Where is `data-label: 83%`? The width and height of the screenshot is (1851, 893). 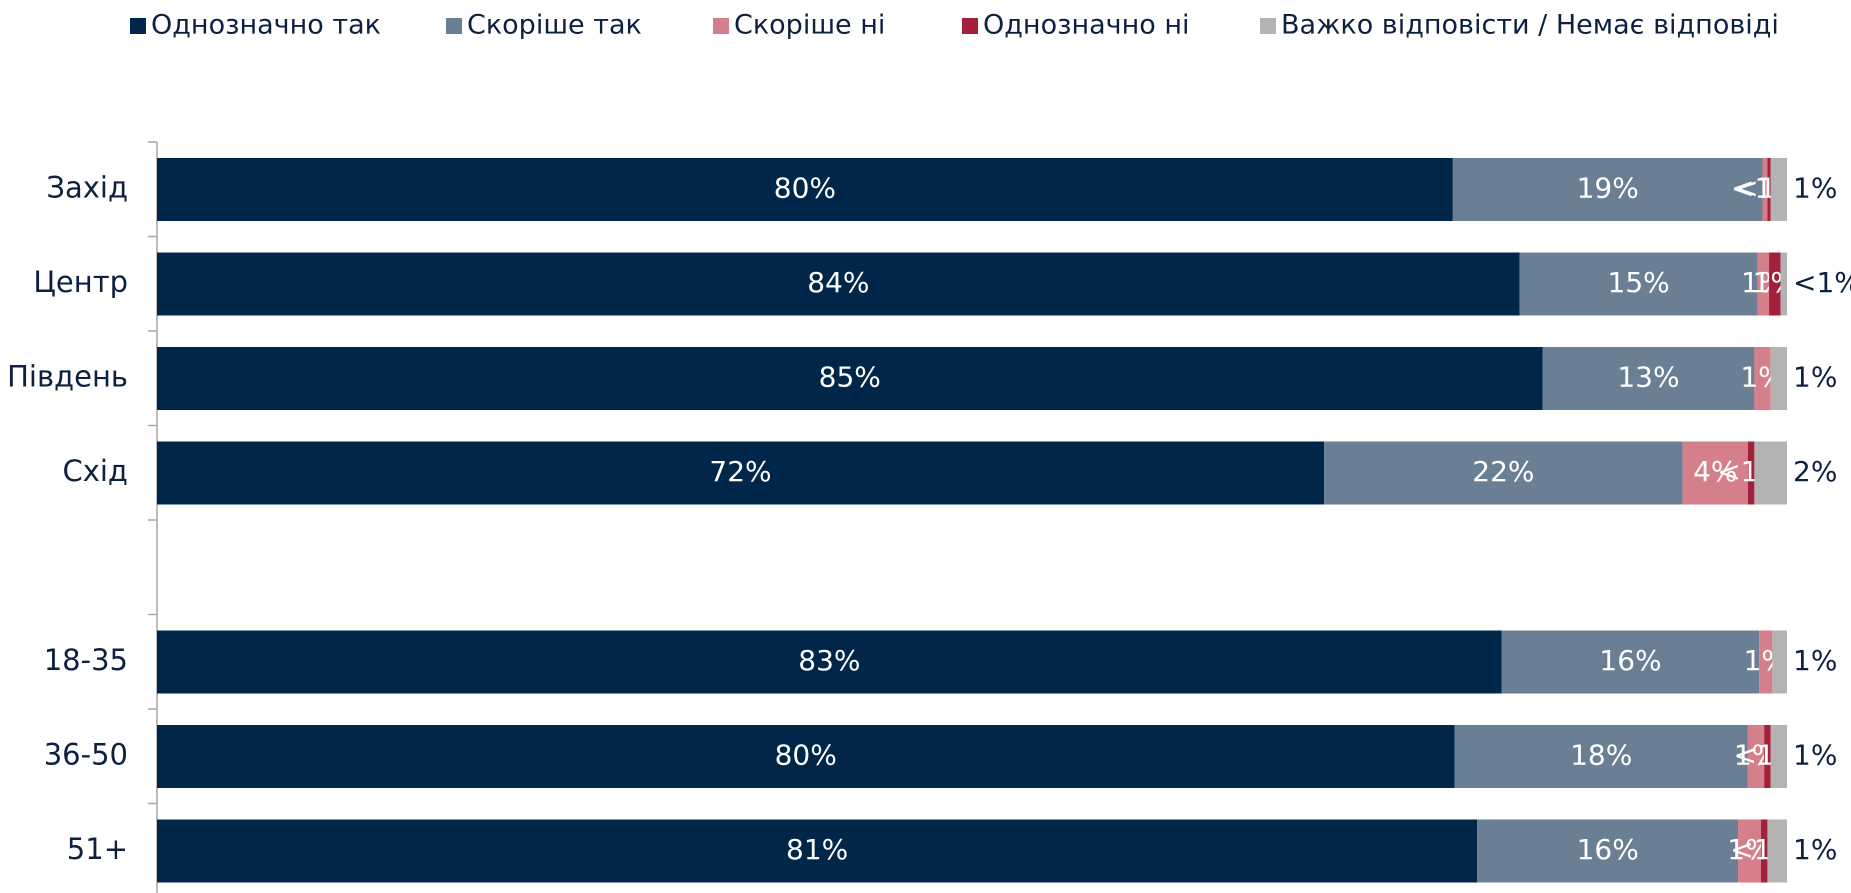
data-label: 83% is located at coordinates (829, 660).